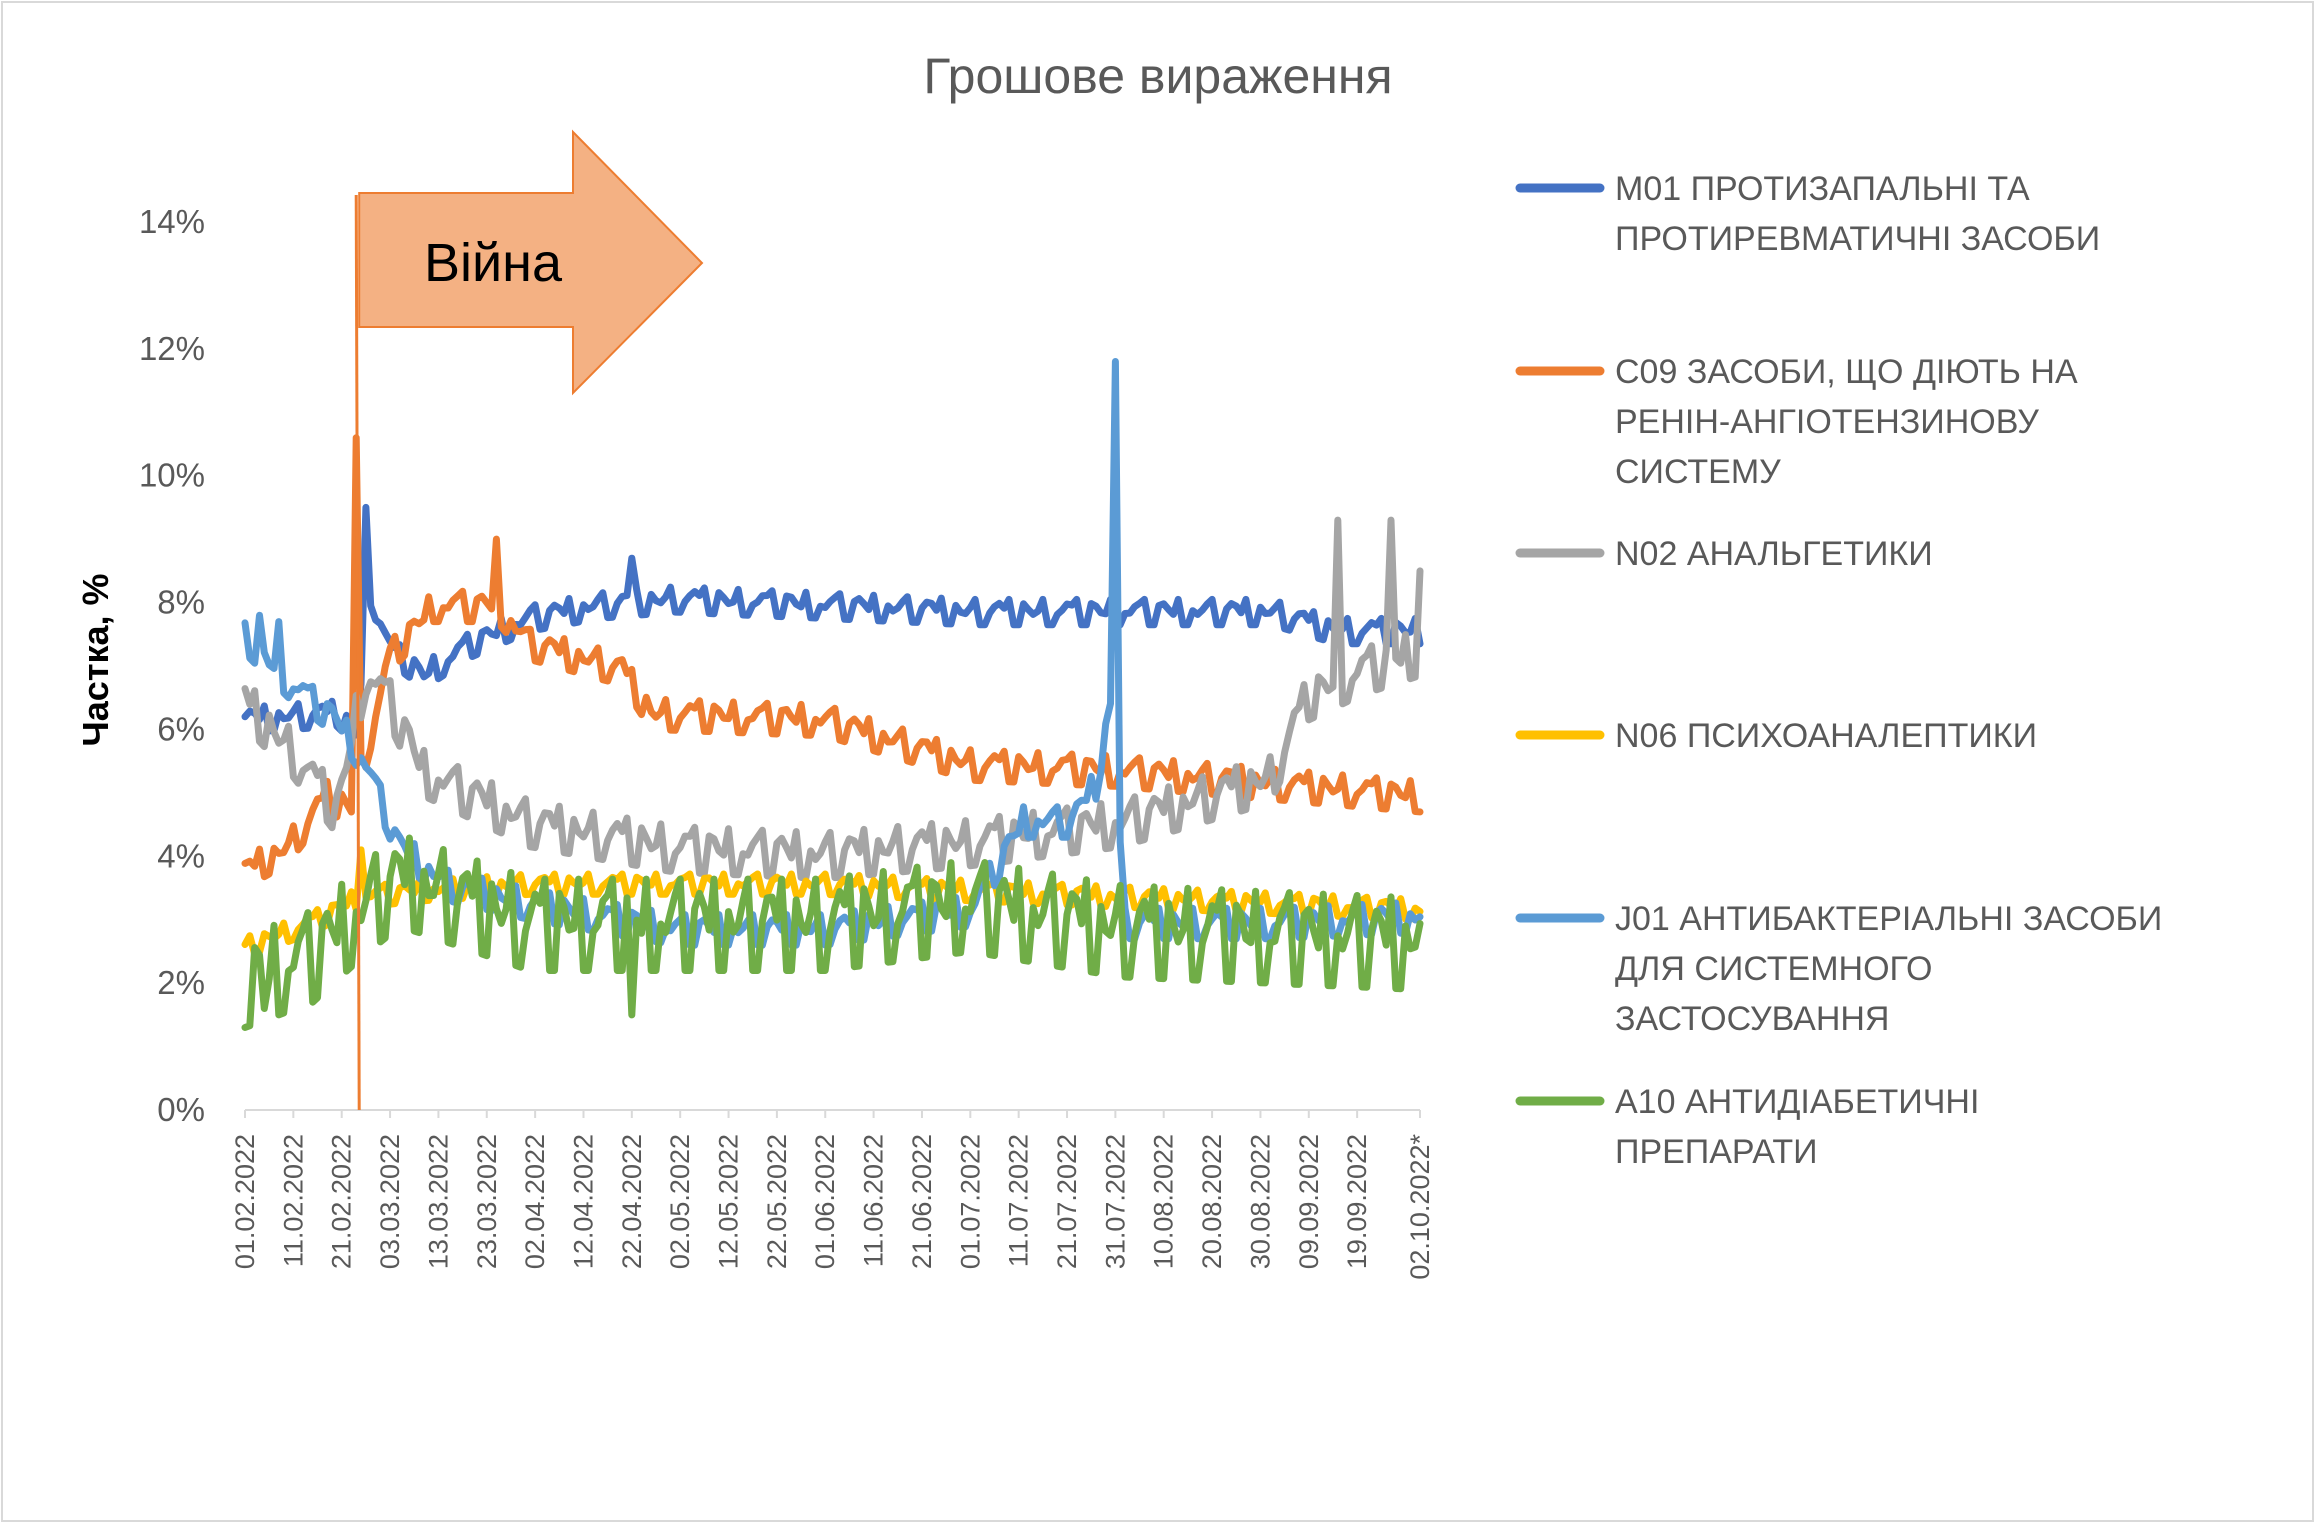  What do you see at coordinates (1752, 1019) in the screenshot?
I see `legend-label: ЗАСТОСУВАННЯ` at bounding box center [1752, 1019].